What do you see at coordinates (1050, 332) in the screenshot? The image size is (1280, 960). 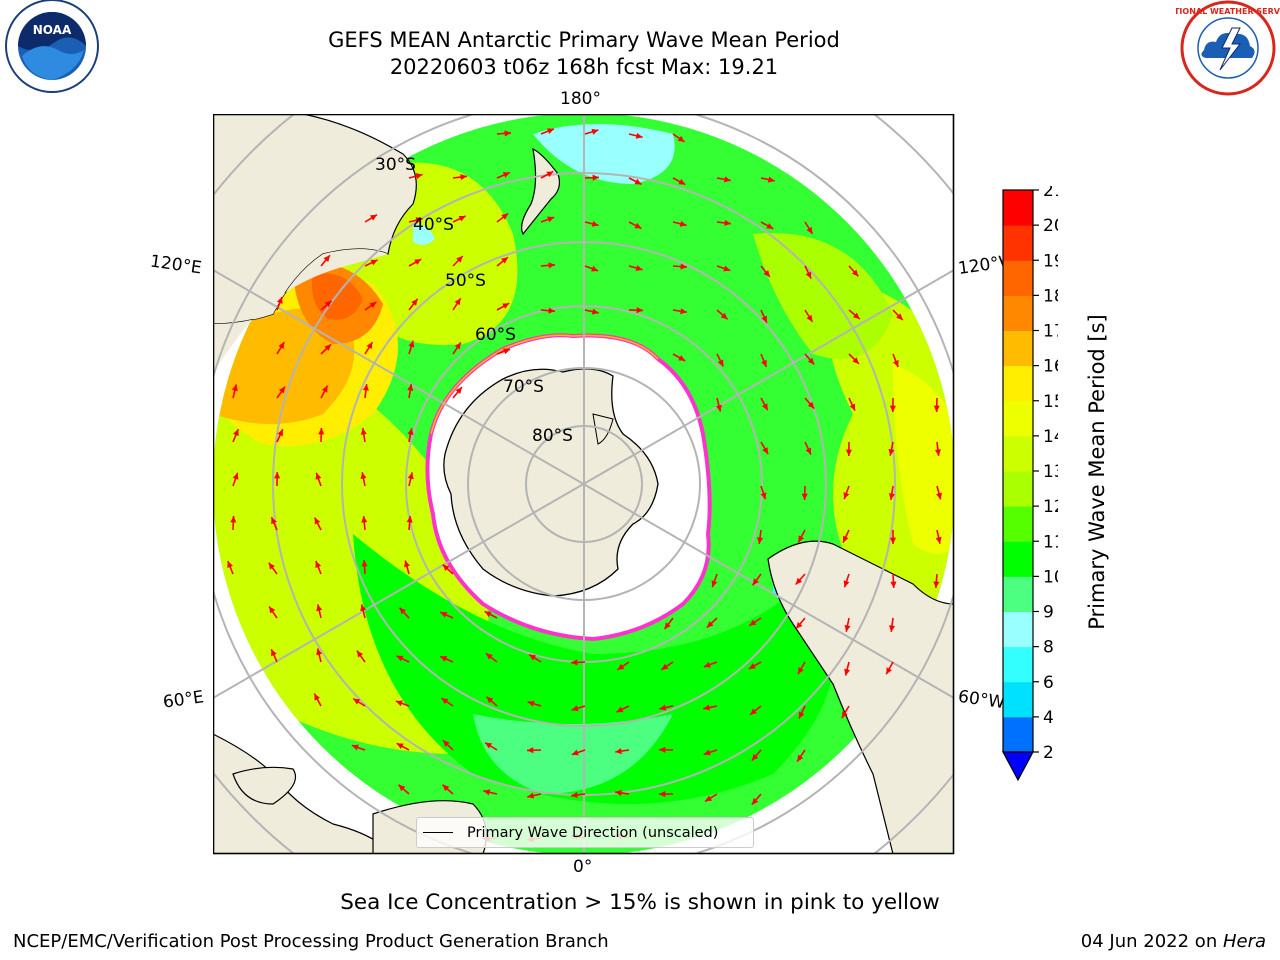 I see `colorbar-tick-label: 17` at bounding box center [1050, 332].